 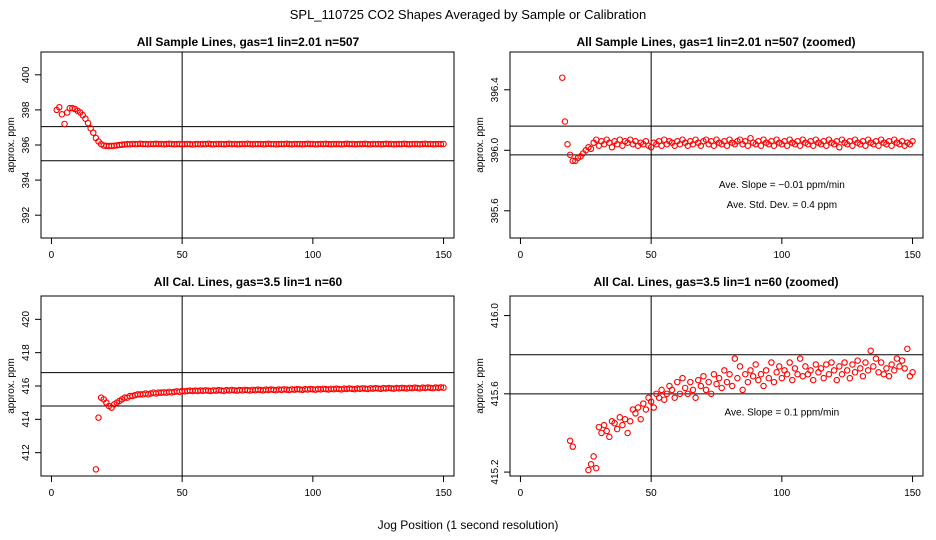 What do you see at coordinates (495, 89) in the screenshot?
I see `y-tick-label: 396.4` at bounding box center [495, 89].